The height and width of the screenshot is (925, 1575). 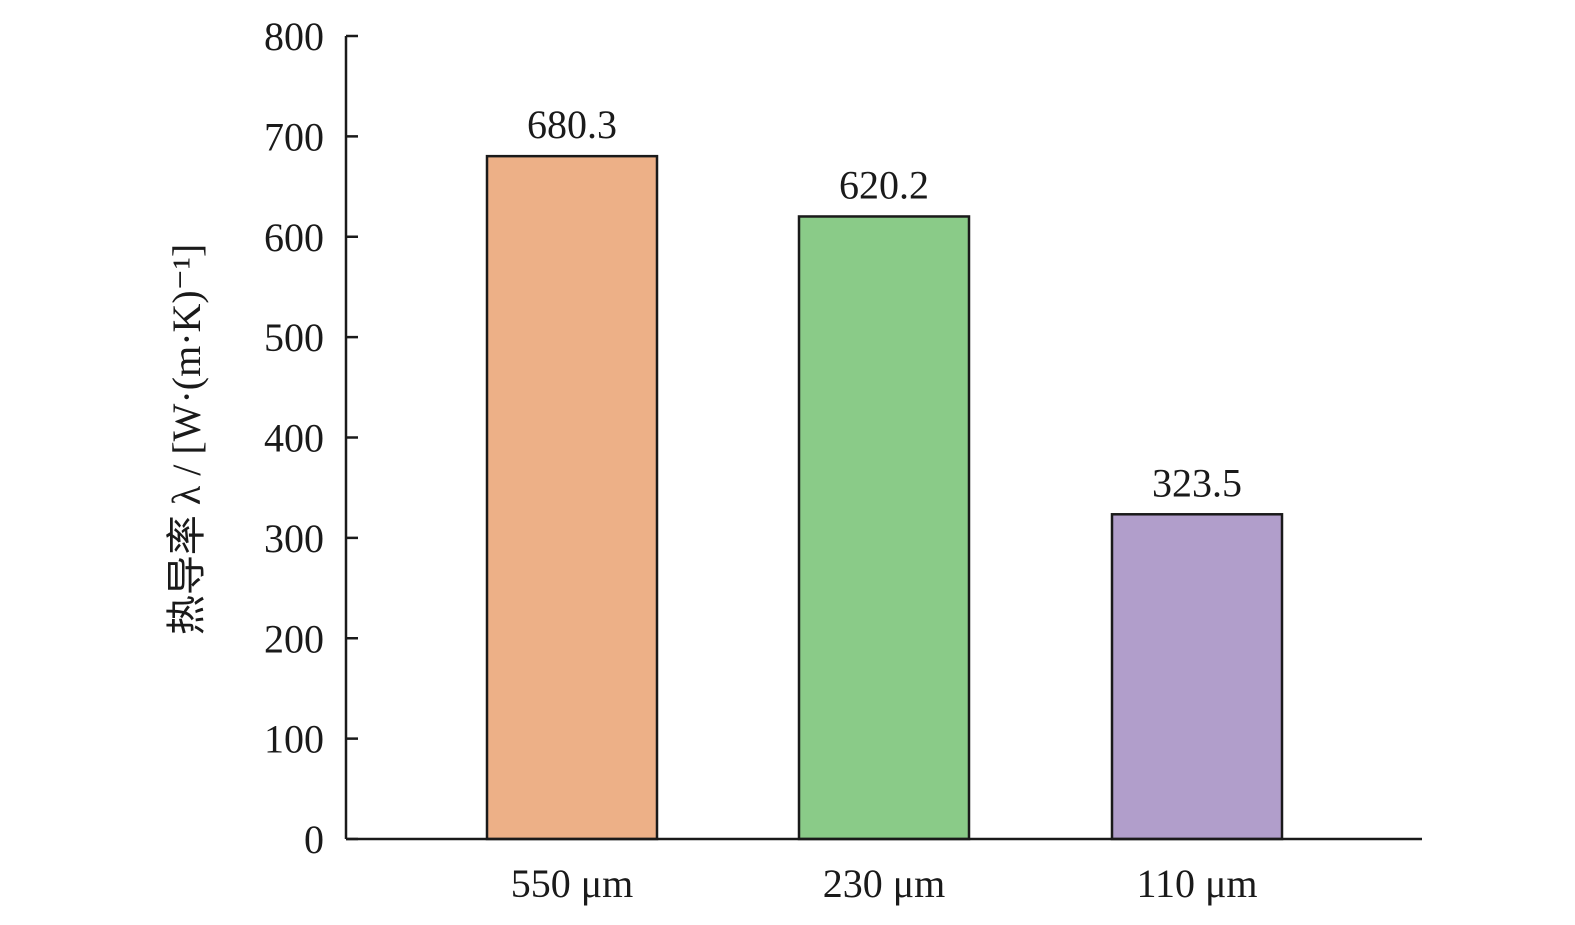 What do you see at coordinates (294, 638) in the screenshot?
I see `y-tick-label: 200` at bounding box center [294, 638].